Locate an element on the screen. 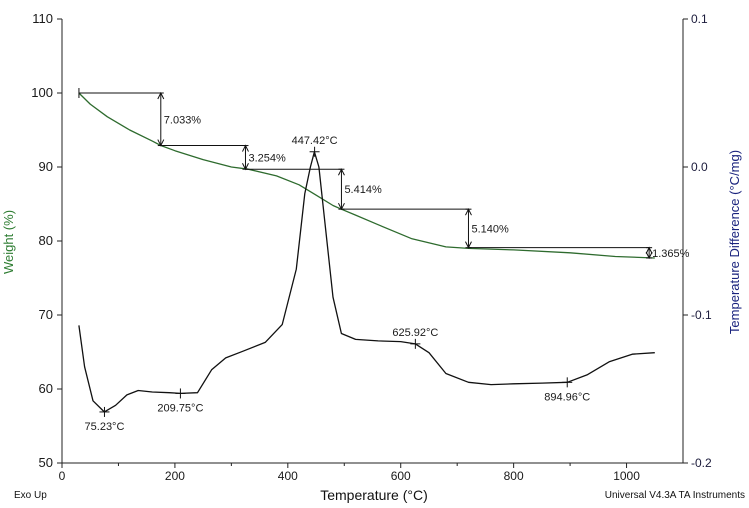  x-tick-label: 200 is located at coordinates (175, 476).